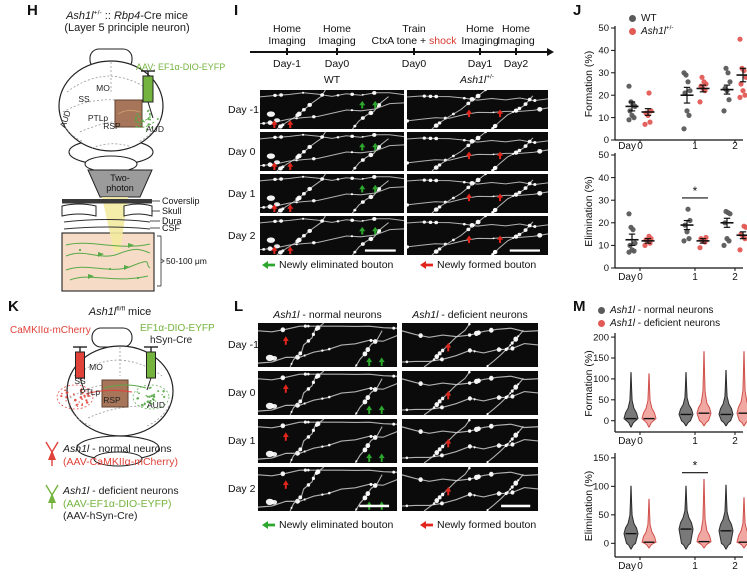 The width and height of the screenshot is (747, 585). Describe the element at coordinates (79, 210) in the screenshot. I see `skull-left` at that location.